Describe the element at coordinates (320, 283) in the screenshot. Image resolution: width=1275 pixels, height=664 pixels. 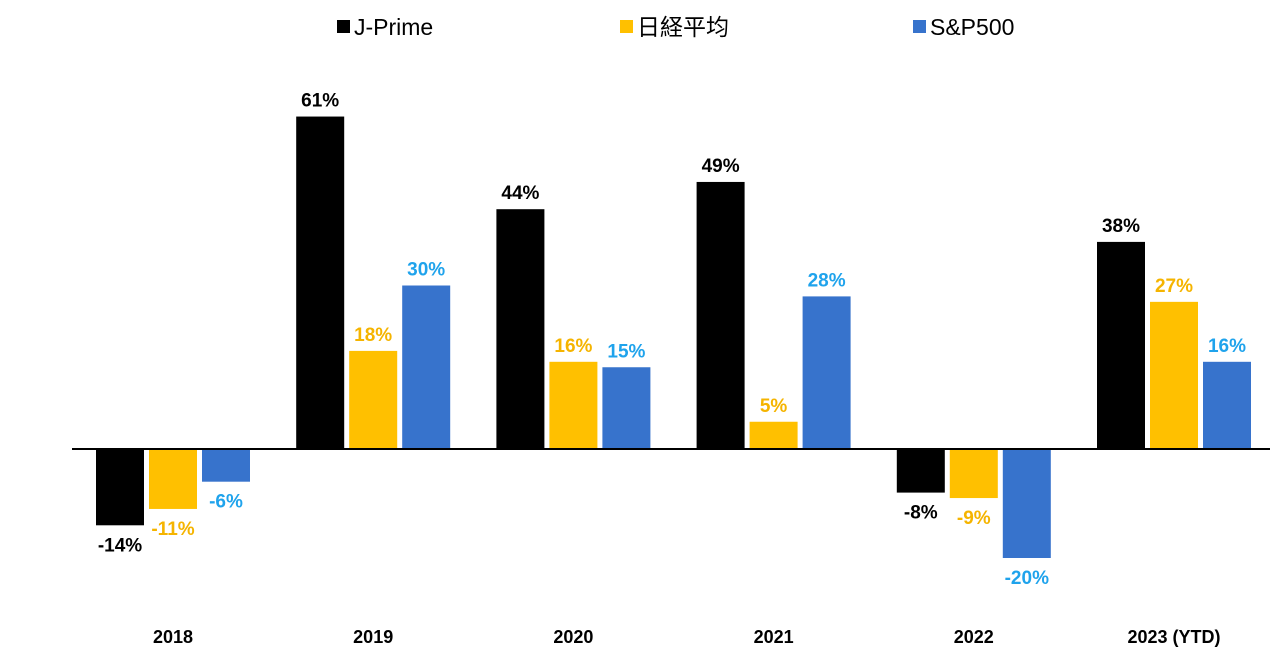
I see `bar-j-prime-2019` at that location.